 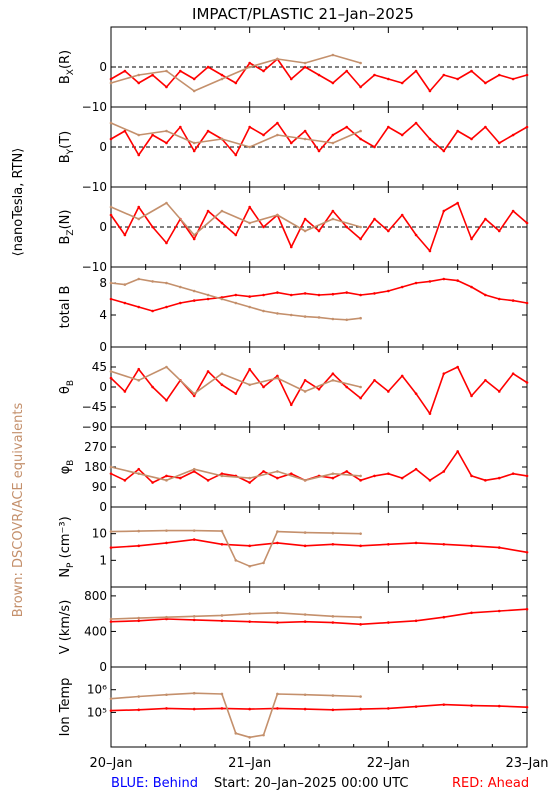 What do you see at coordinates (235, 299) in the screenshot?
I see `btot-series-equivalent` at bounding box center [235, 299].